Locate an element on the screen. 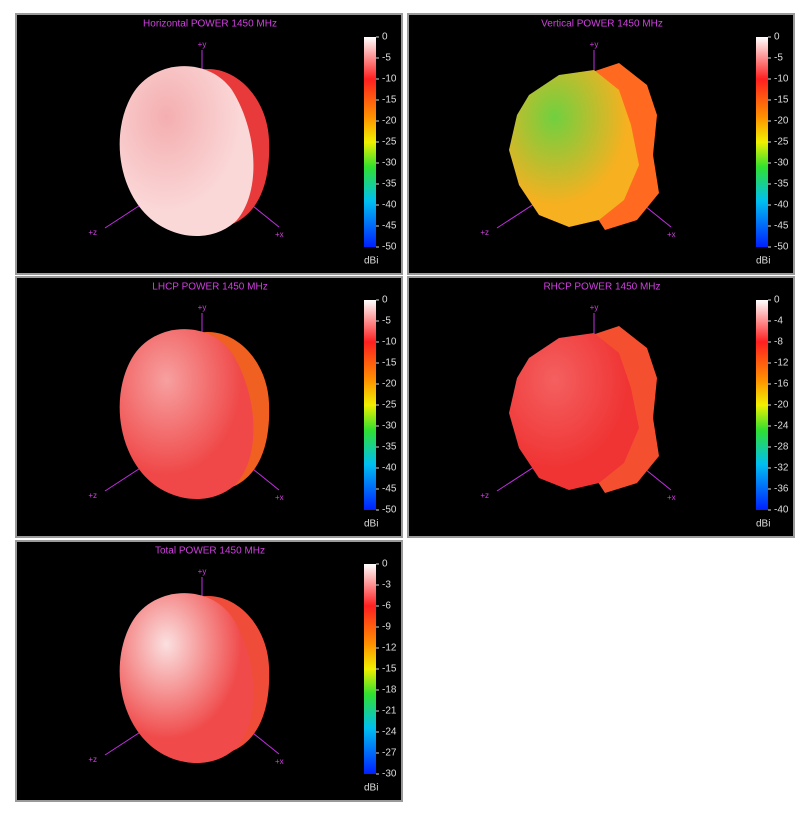  colorbar-tick-label: -18 is located at coordinates (389, 690).